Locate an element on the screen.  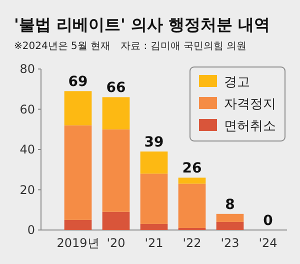
legend-label: 자격정지 is located at coordinates (250, 104).